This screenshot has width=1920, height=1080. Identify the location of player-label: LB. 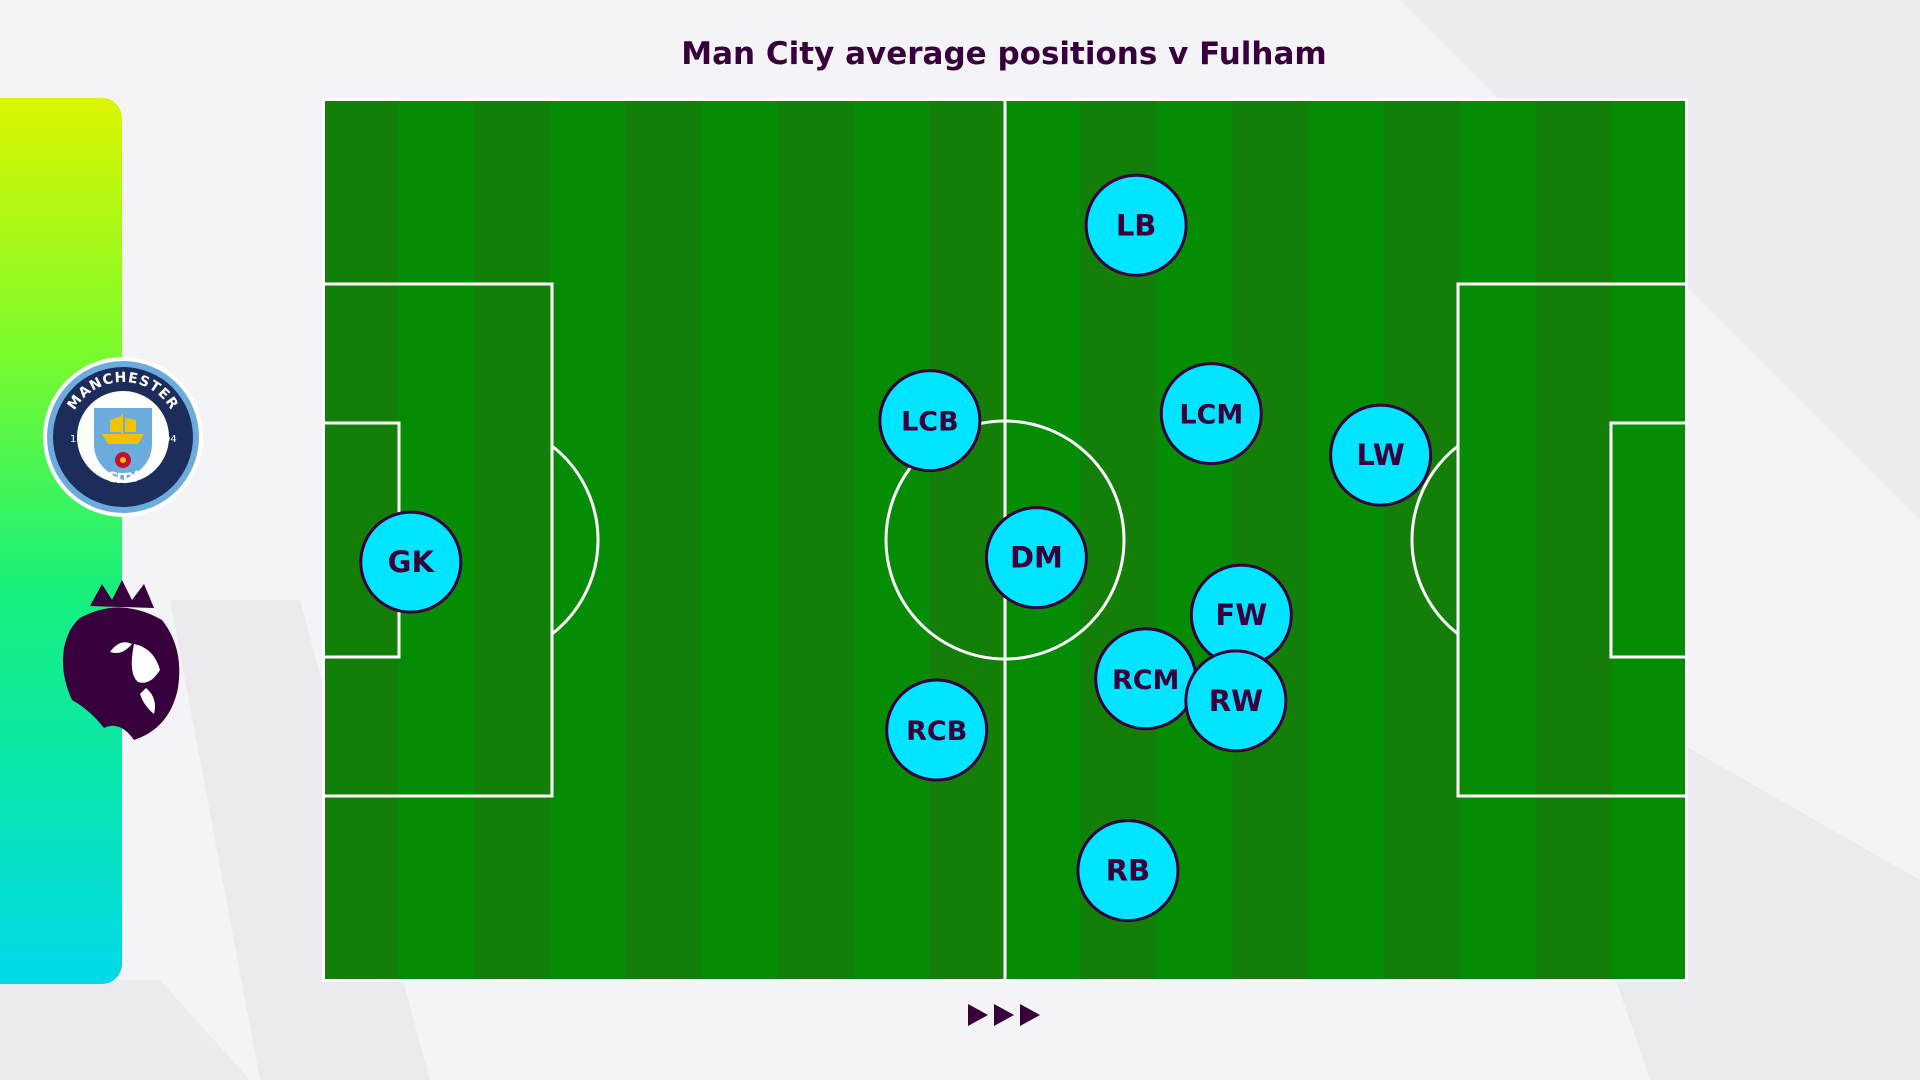
(1136, 225).